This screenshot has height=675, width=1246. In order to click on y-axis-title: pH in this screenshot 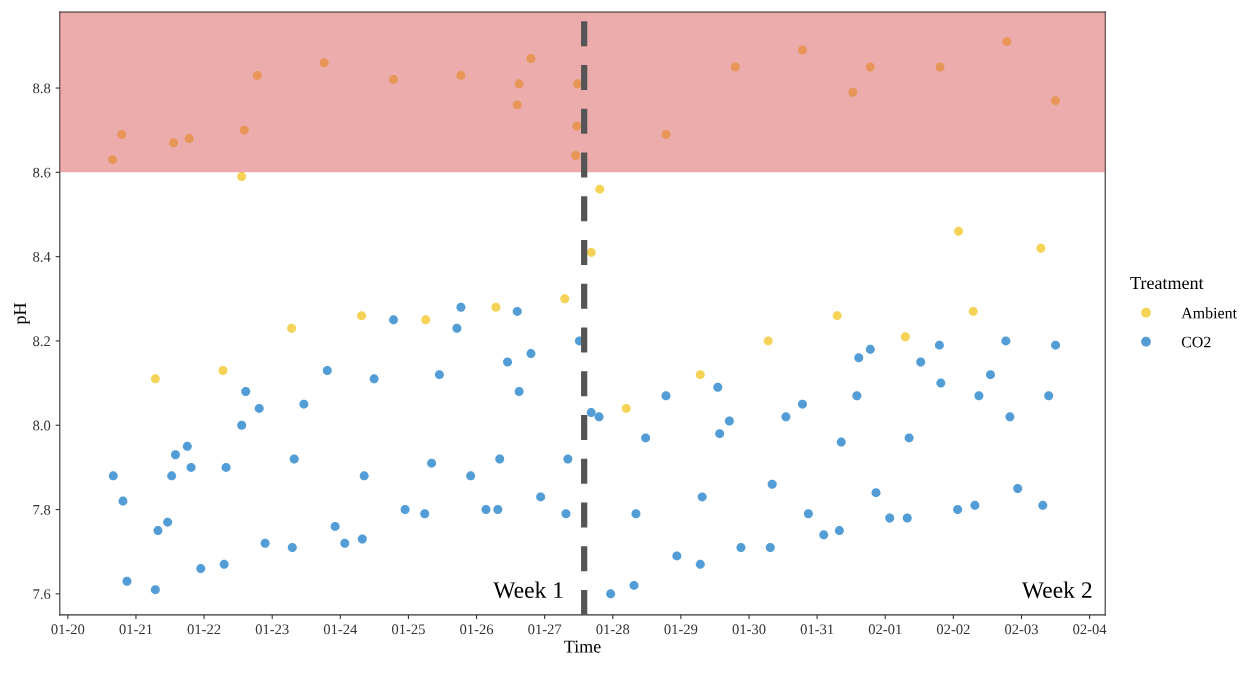, I will do `click(22, 314)`.